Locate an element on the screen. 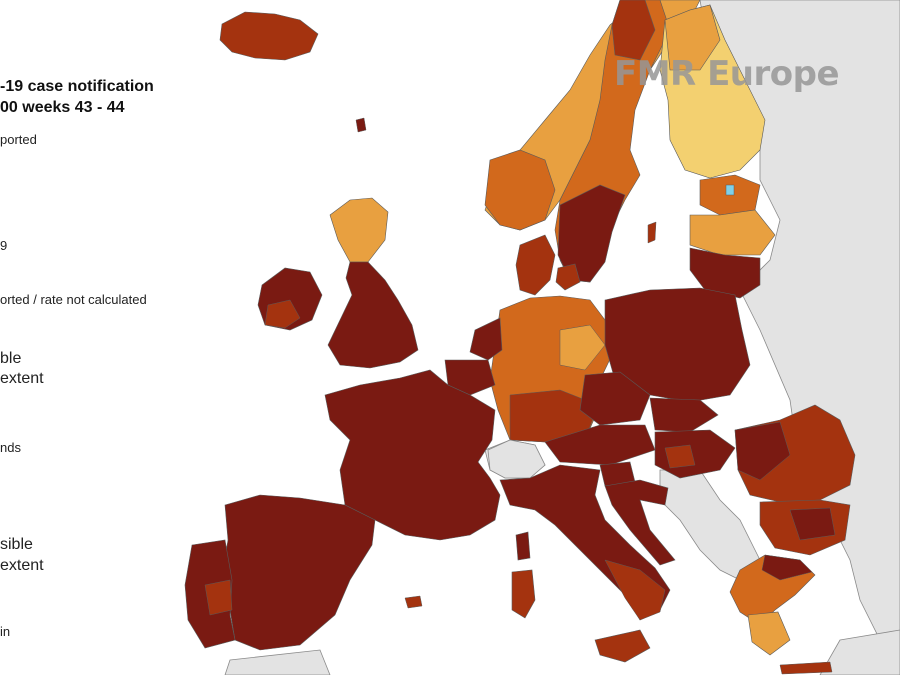  croatia is located at coordinates (640, 522).